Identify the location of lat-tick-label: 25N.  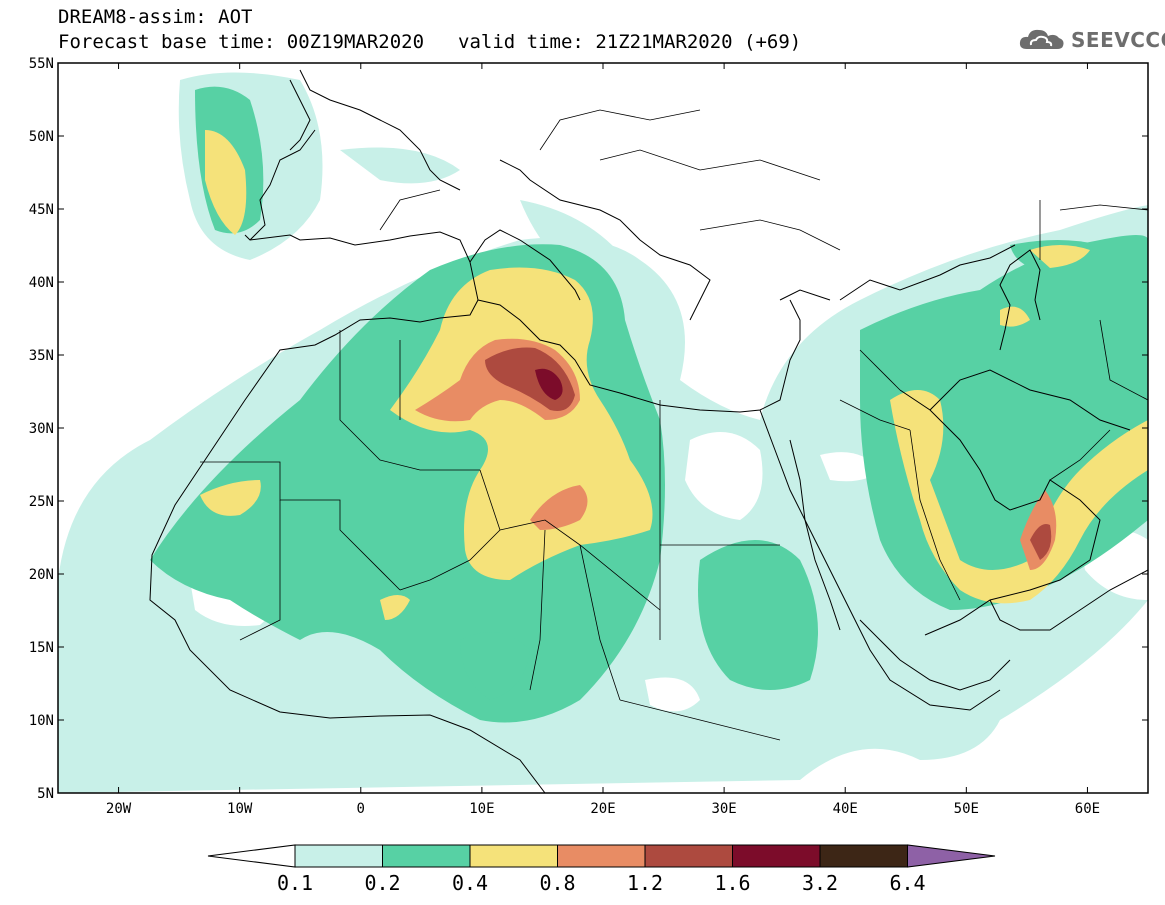
(41, 502).